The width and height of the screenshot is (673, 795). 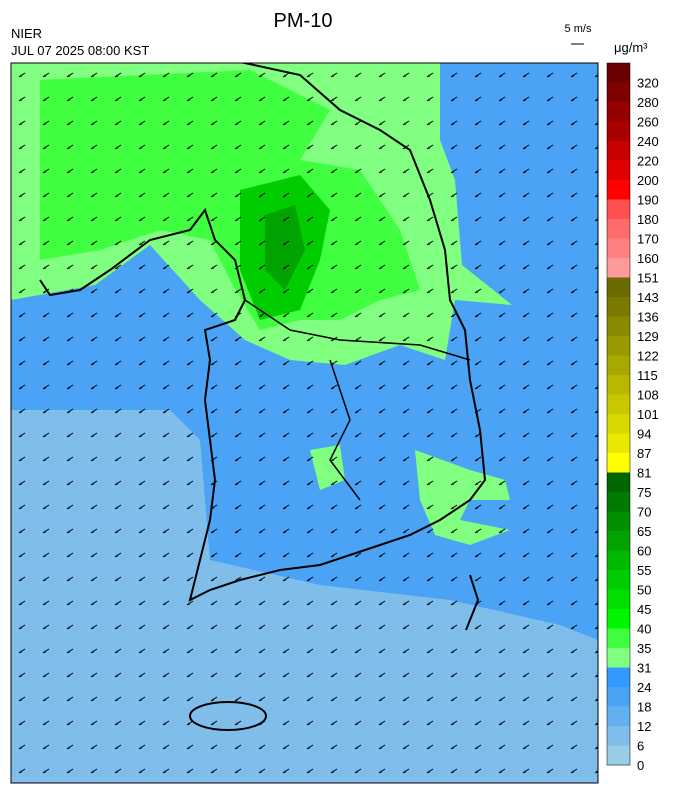 I want to click on colorbar-label: 75, so click(x=644, y=492).